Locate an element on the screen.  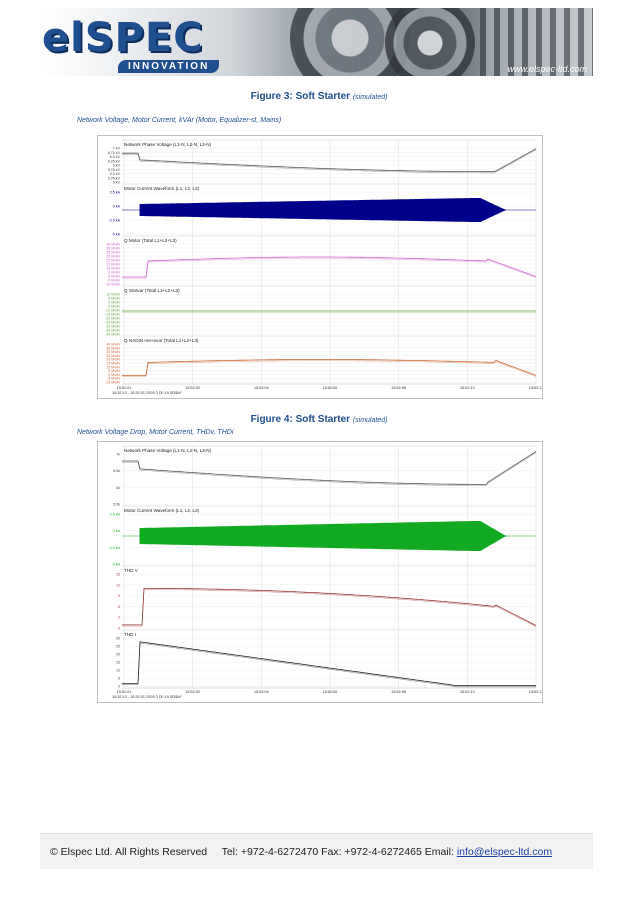
y-tick-label: -35 MVAr is located at coordinates (113, 331).